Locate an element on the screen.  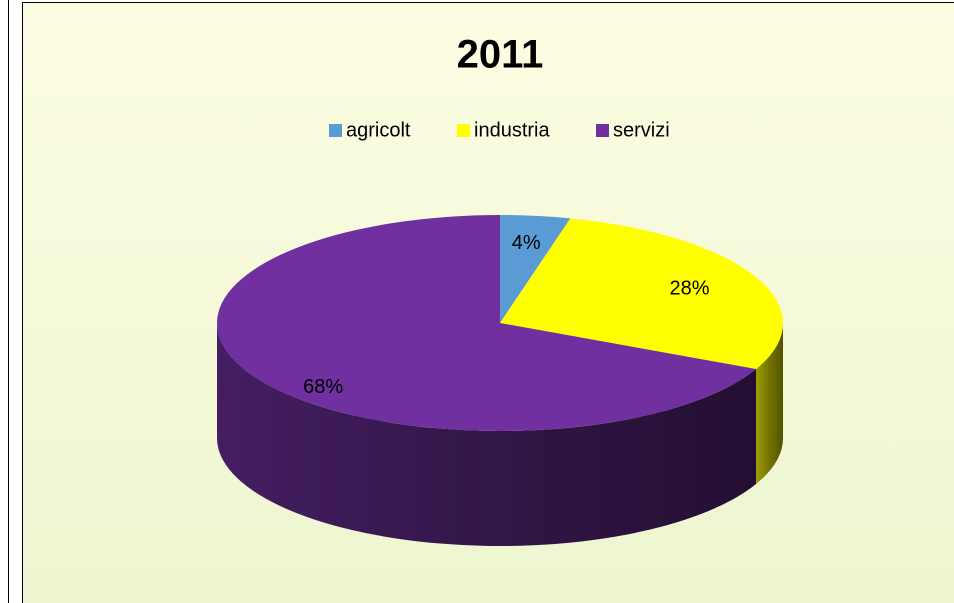
data-label: 28% is located at coordinates (689, 288).